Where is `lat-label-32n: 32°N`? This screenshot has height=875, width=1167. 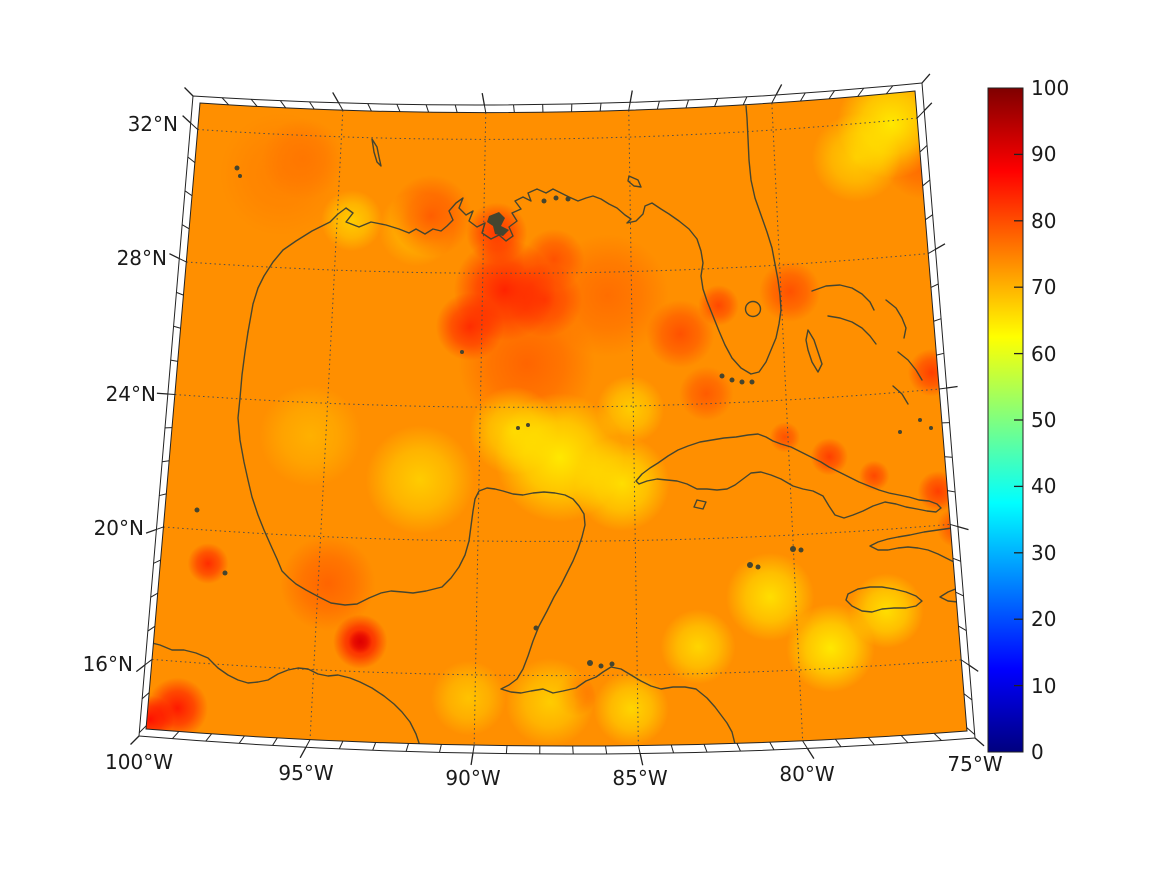
lat-label-32n: 32°N is located at coordinates (152, 124).